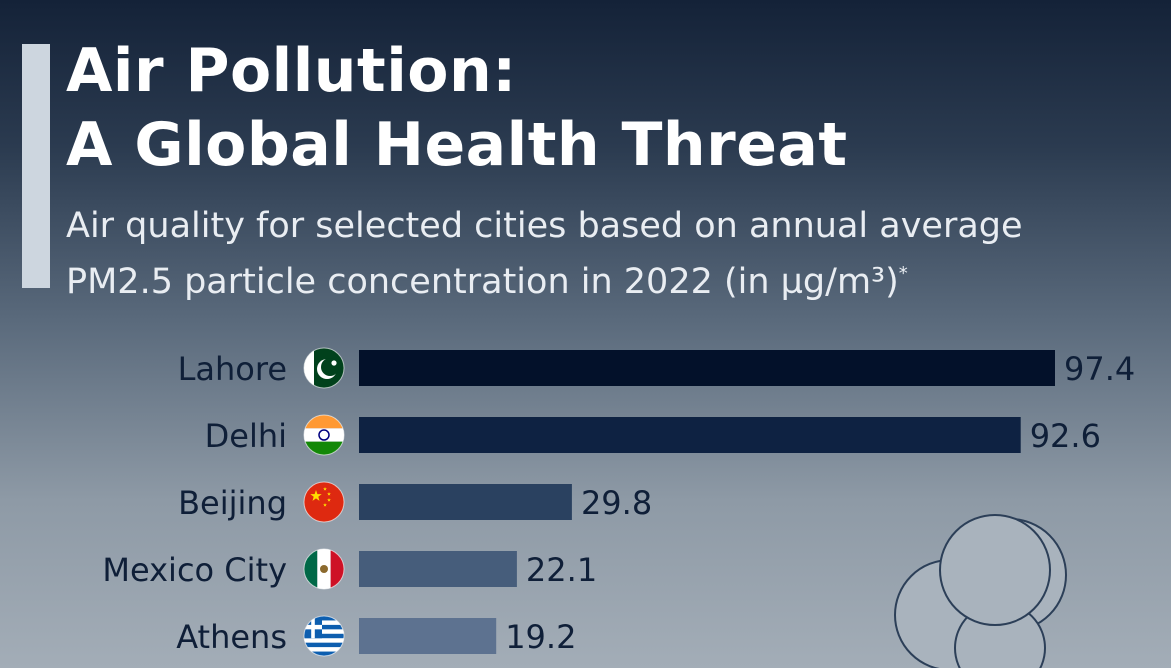  Describe the element at coordinates (903, 273) in the screenshot. I see `footnote-mark: *` at that location.